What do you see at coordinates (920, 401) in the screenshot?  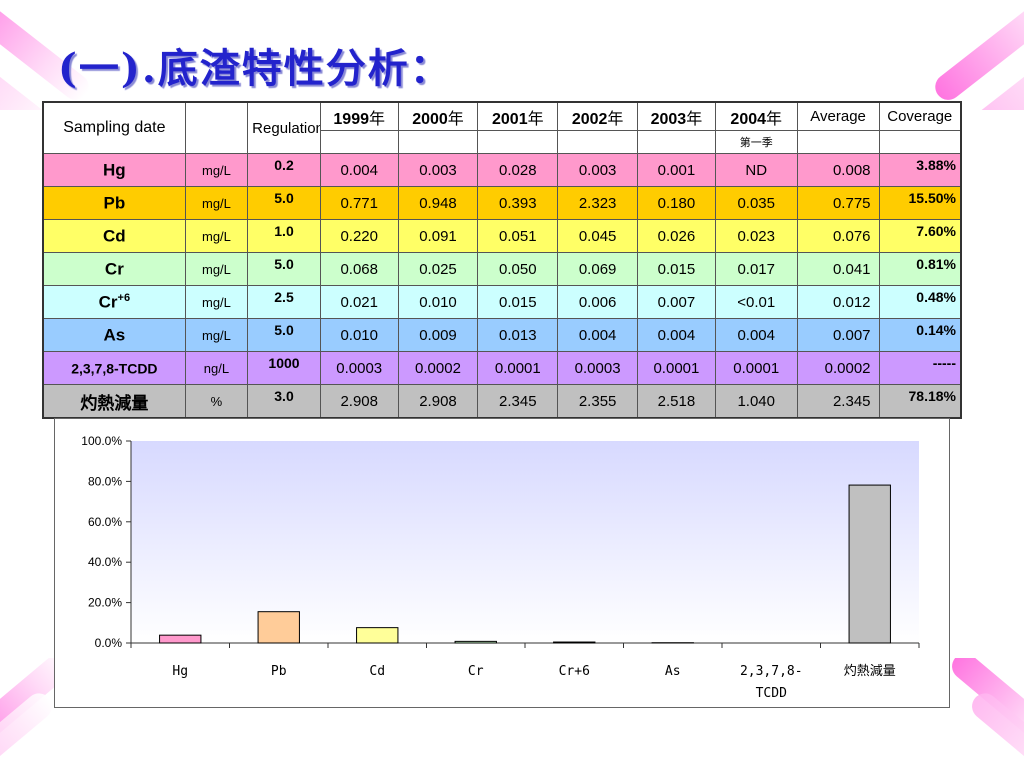 I see `coverage-cell: 78.18%` at bounding box center [920, 401].